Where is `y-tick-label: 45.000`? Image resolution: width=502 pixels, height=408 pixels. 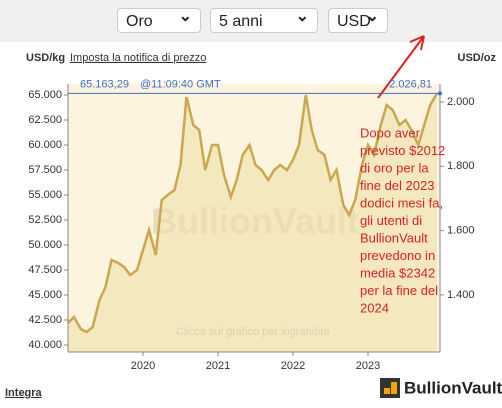 y-tick-label: 45.000 is located at coordinates (45, 295).